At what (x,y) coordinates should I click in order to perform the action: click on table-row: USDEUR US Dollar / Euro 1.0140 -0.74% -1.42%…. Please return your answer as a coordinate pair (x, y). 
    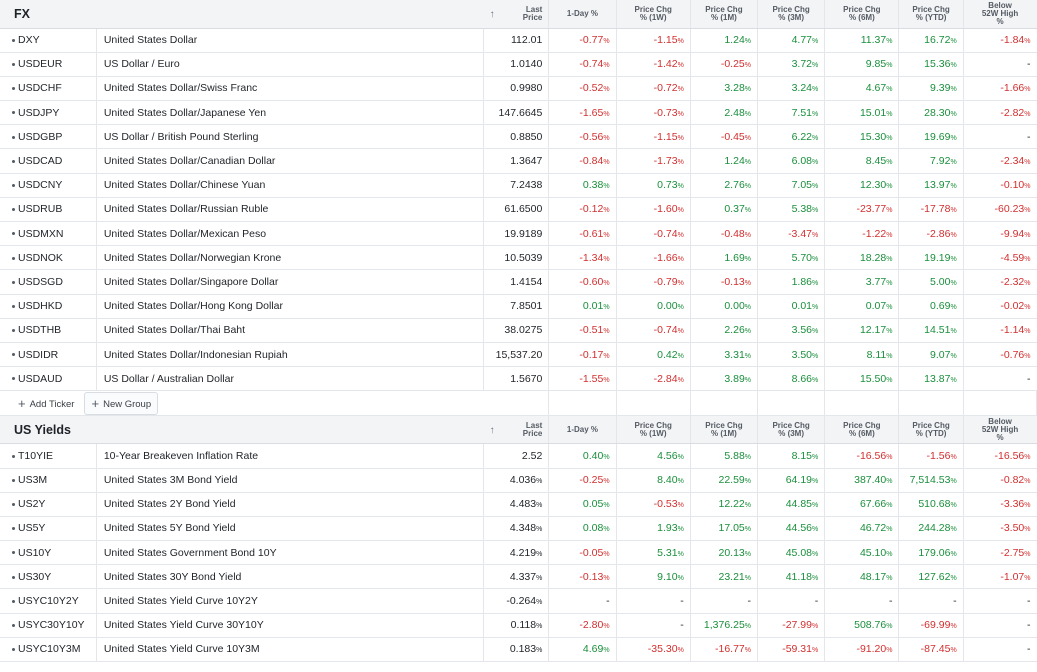
    Looking at the image, I should click on (518, 64).